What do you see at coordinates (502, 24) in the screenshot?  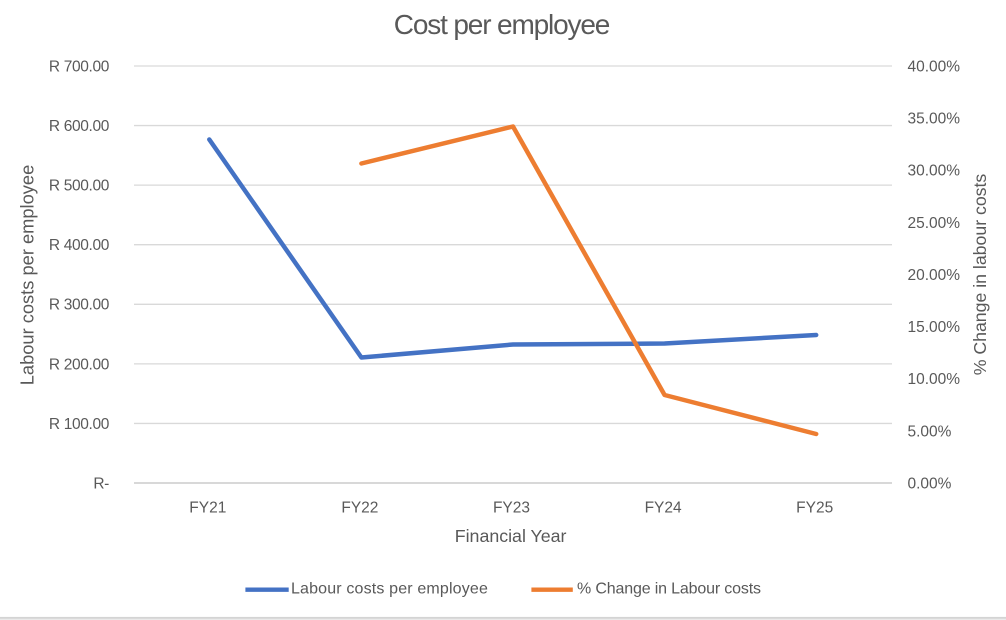 I see `svg-text: Cost per employee` at bounding box center [502, 24].